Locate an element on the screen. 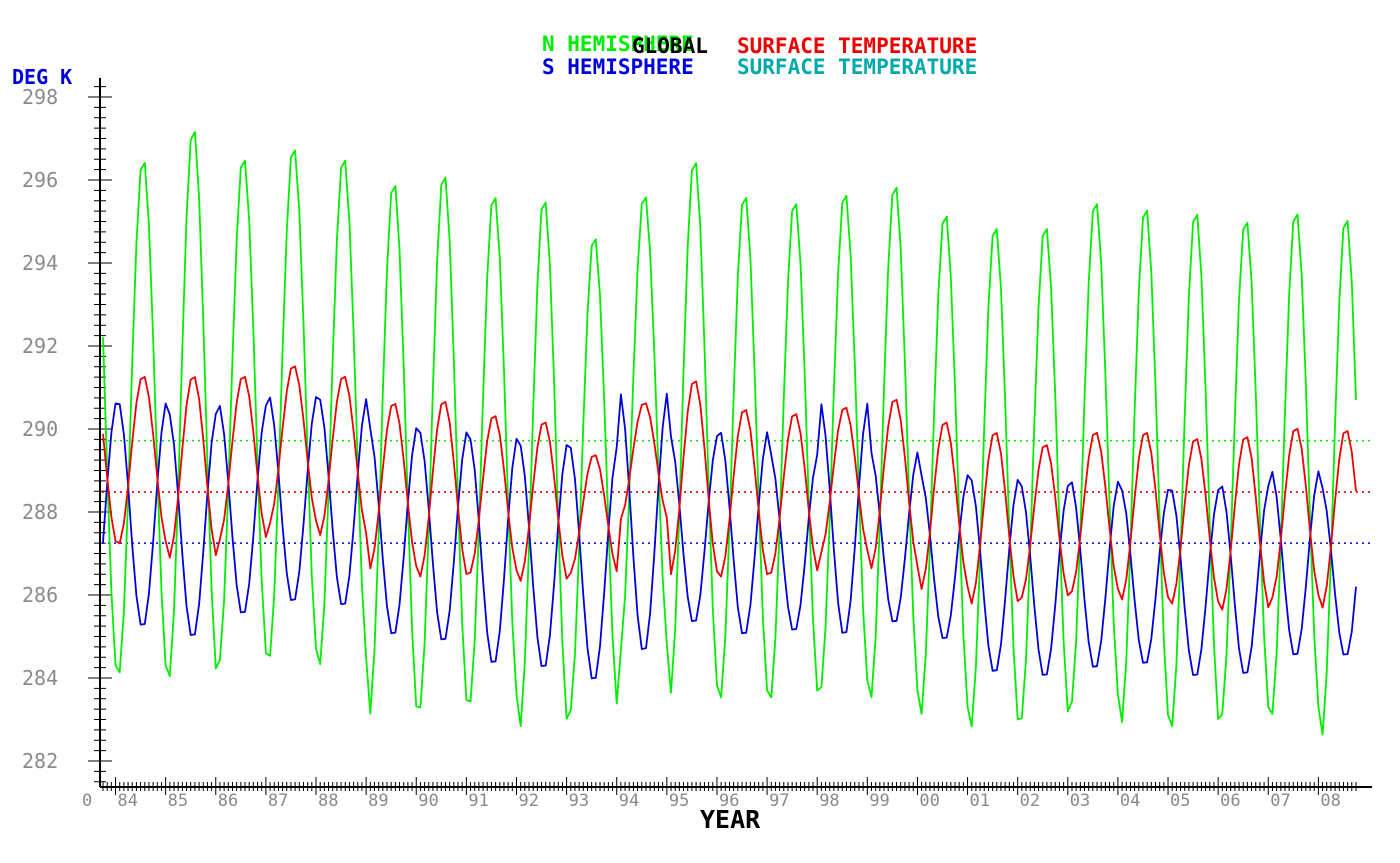  x-tick-label: 95 is located at coordinates (679, 801).